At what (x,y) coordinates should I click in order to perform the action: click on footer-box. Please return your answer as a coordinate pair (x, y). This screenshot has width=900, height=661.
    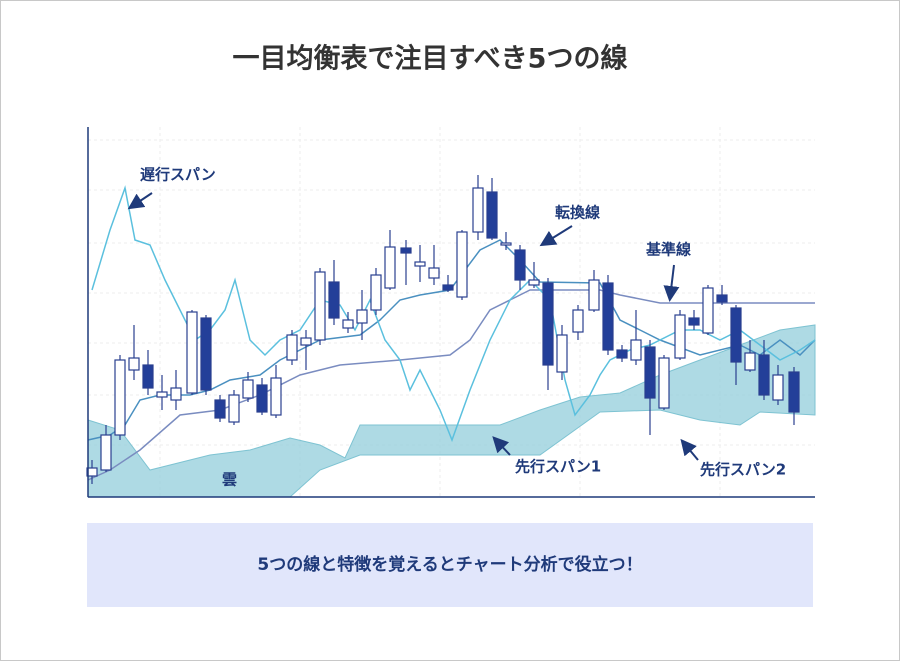
    Looking at the image, I should click on (450, 565).